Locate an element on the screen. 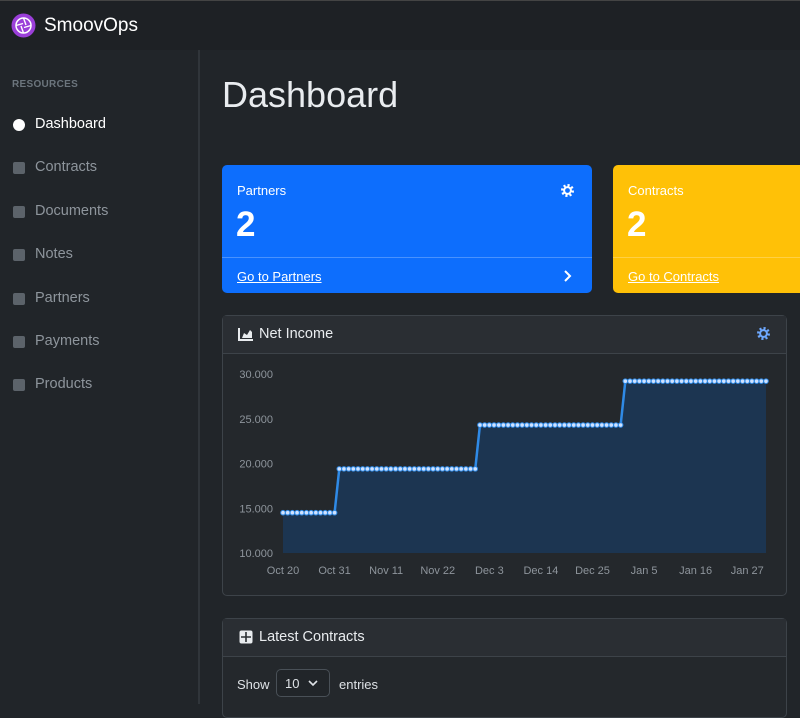 This screenshot has height=718, width=800. nav-item: Contracts is located at coordinates (66, 167).